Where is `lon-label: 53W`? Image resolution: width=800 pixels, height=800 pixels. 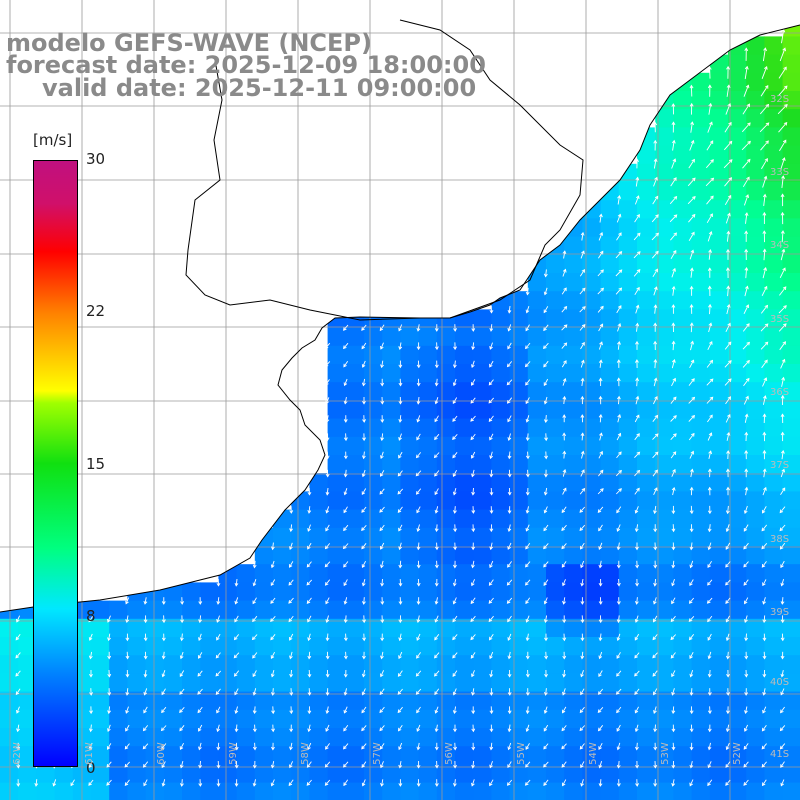
lon-label: 53W is located at coordinates (665, 753).